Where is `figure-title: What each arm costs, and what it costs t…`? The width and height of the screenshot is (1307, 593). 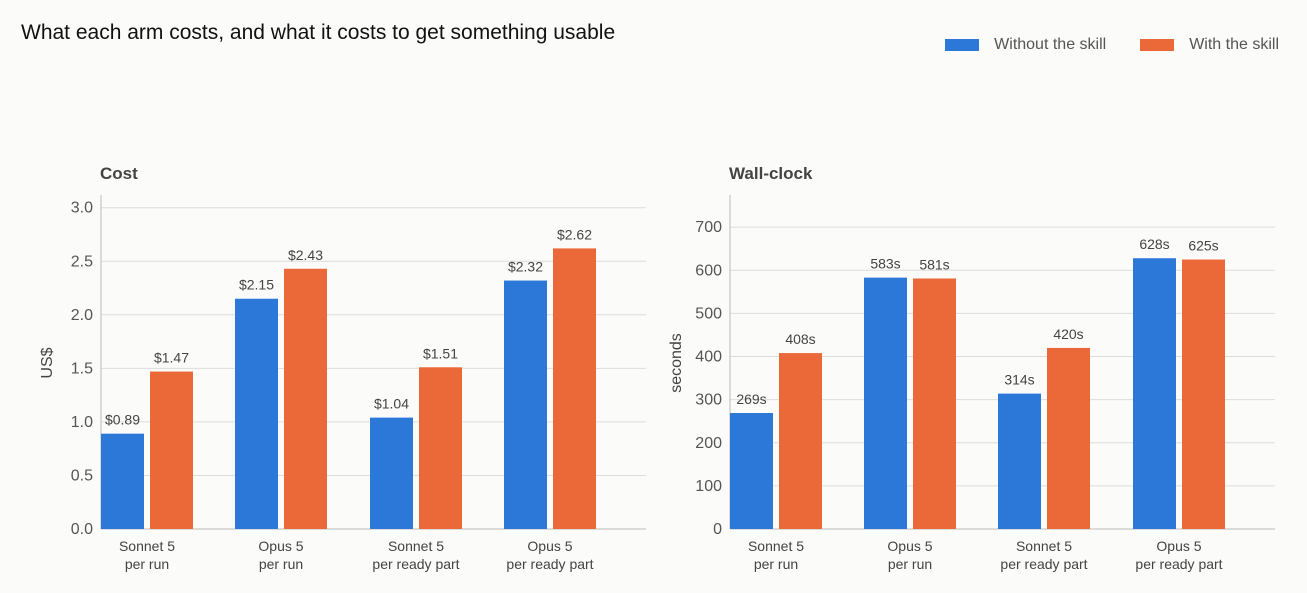 figure-title: What each arm costs, and what it costs t… is located at coordinates (318, 32).